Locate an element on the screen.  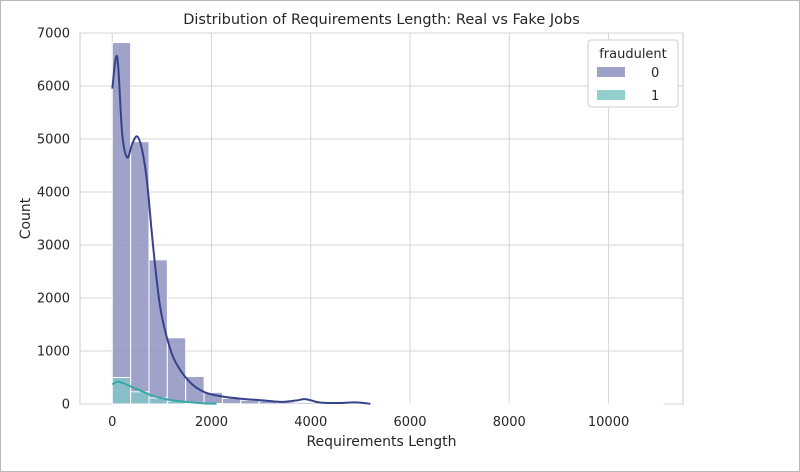
y-tick-label: 3000 is located at coordinates (53, 246).